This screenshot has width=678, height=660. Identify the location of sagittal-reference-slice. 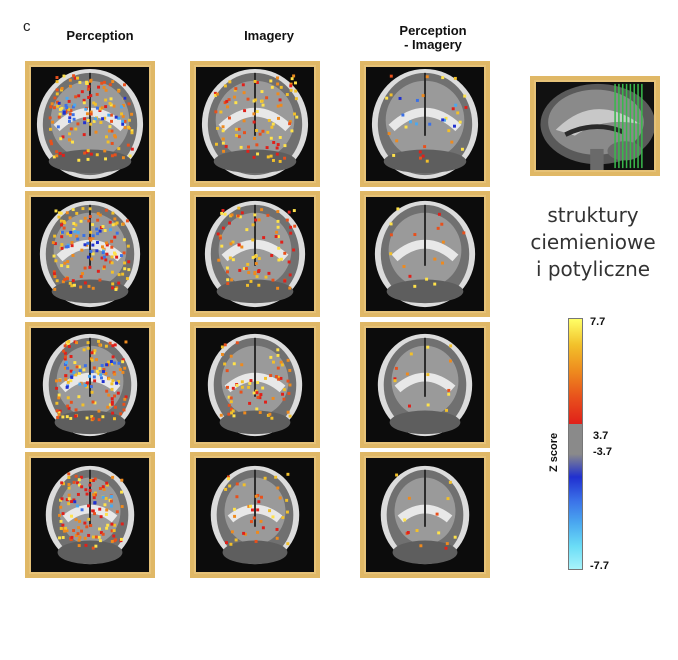
(595, 126).